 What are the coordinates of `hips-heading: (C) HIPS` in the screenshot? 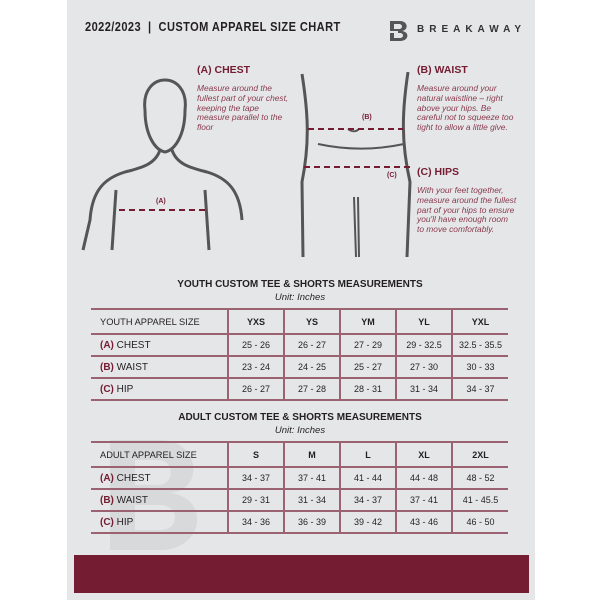 It's located at (438, 172).